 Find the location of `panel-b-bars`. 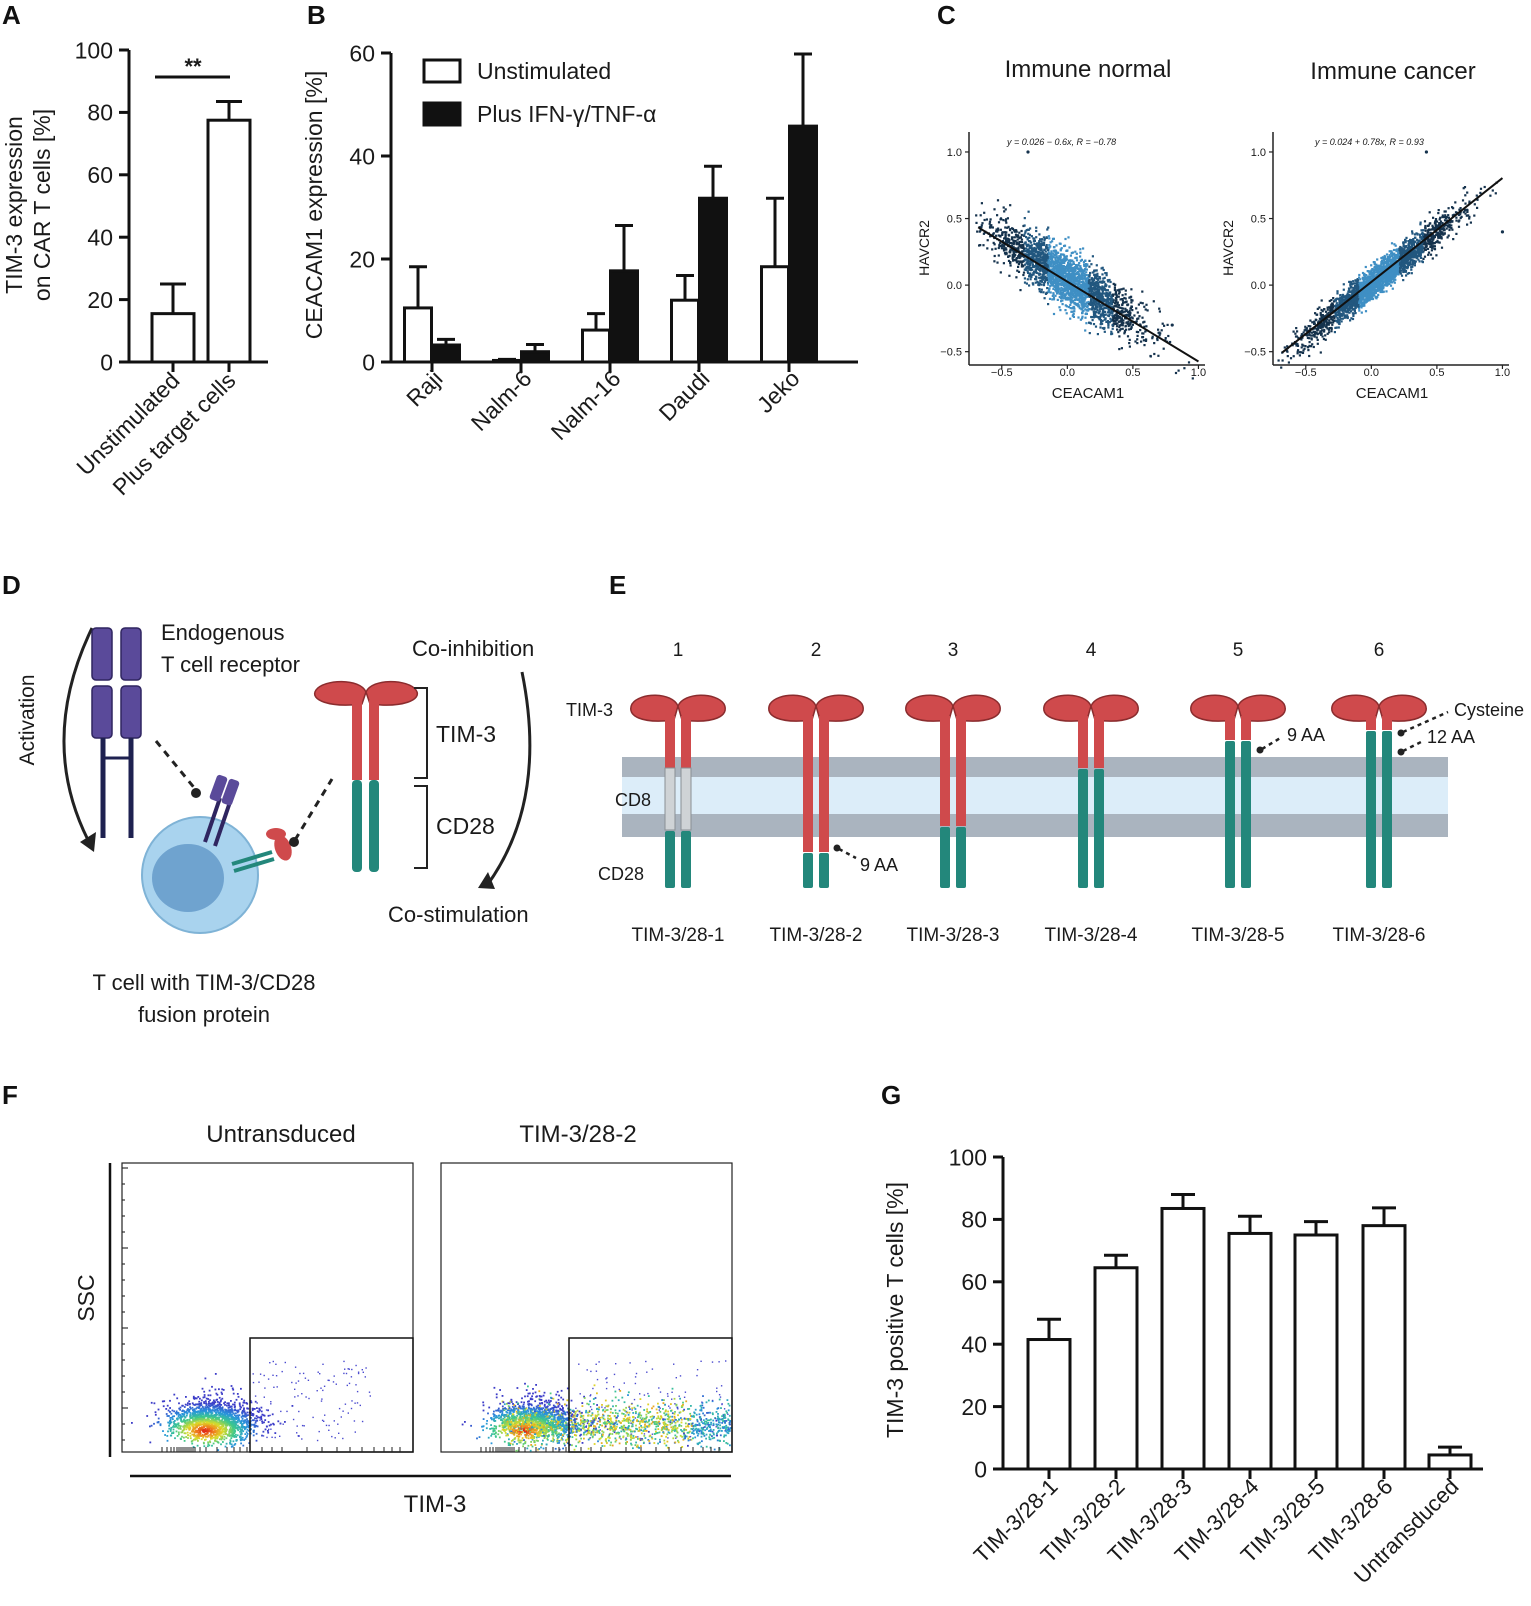

panel-b-bars is located at coordinates (610, 212).